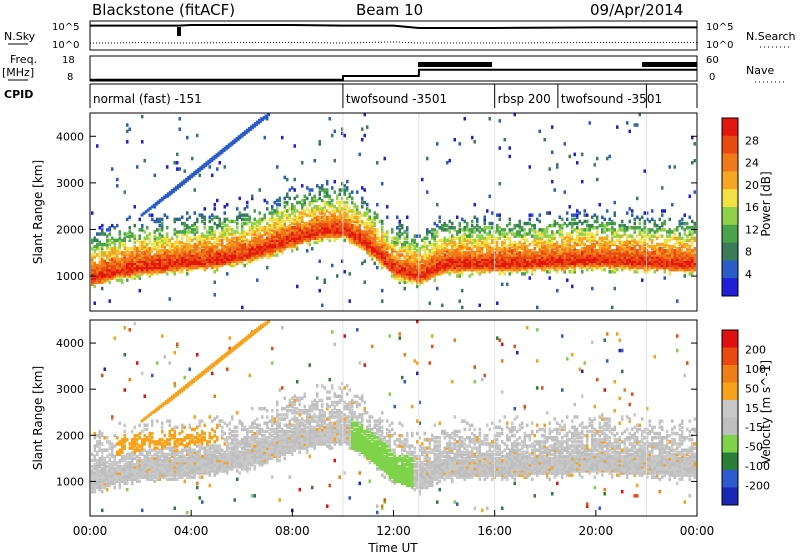 This screenshot has height=558, width=800. Describe the element at coordinates (719, 45) in the screenshot. I see `noise-right-tick-bottom: 10^0` at that location.